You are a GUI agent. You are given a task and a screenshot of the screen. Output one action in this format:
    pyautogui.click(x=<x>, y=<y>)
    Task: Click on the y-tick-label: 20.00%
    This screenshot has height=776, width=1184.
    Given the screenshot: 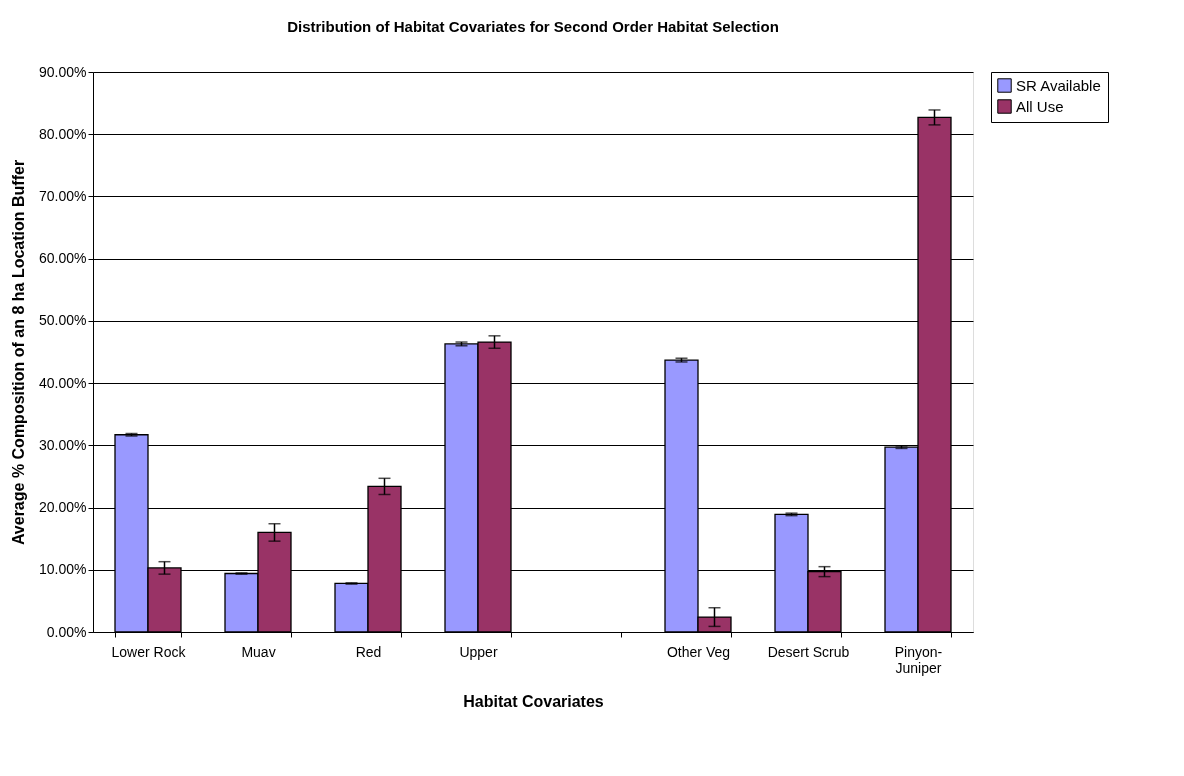 What is the action you would take?
    pyautogui.click(x=63, y=507)
    